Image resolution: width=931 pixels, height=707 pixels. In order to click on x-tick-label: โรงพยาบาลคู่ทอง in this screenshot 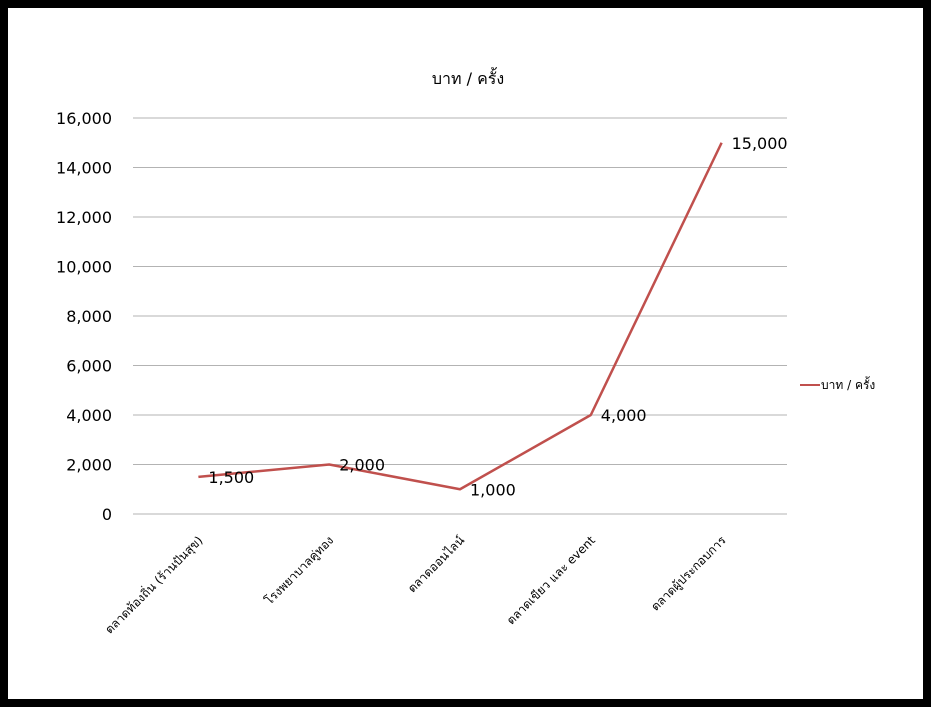, I will do `click(299, 570)`.